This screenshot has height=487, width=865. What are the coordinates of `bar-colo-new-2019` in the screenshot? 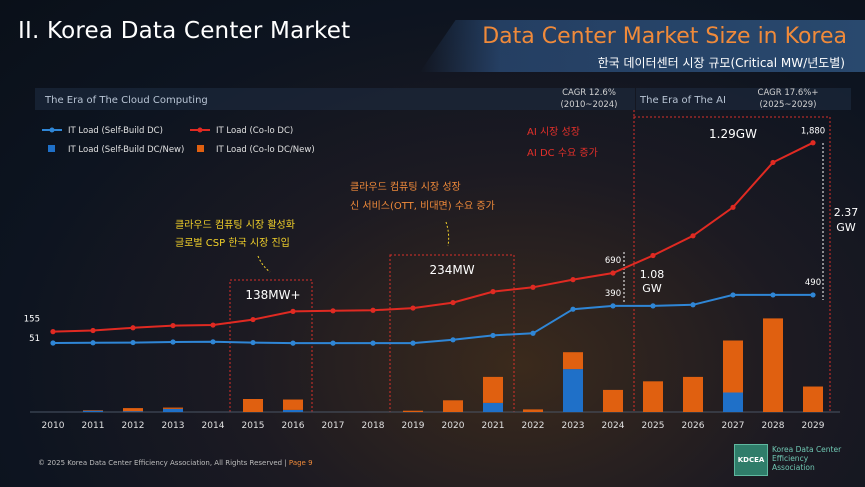 It's located at (413, 411).